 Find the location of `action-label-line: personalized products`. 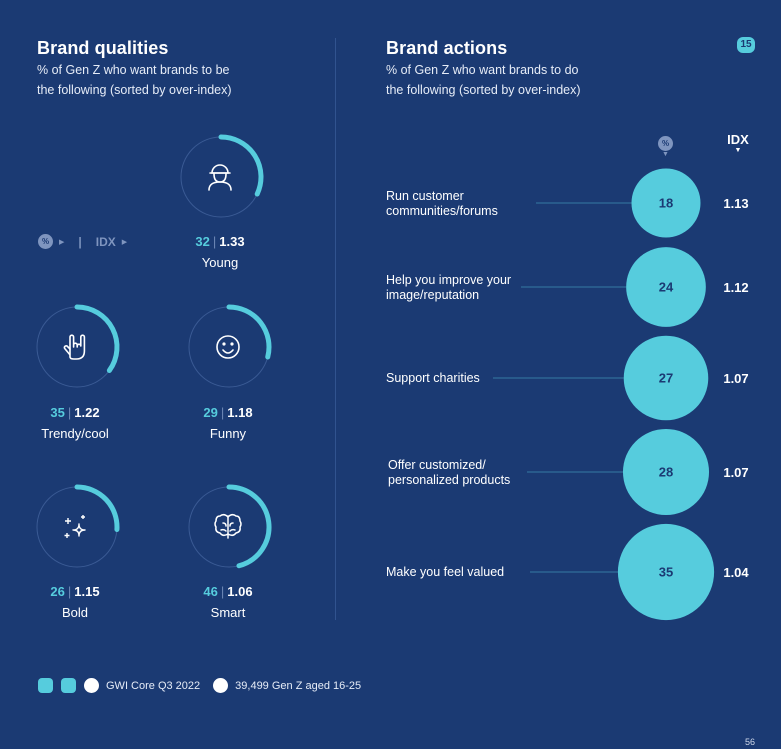

action-label-line: personalized products is located at coordinates (449, 480).